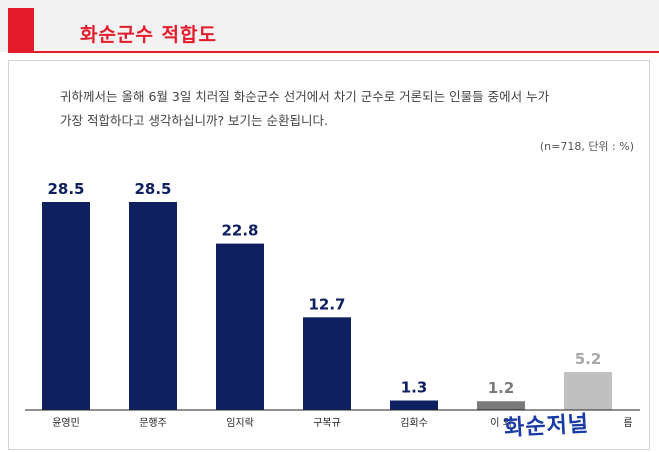 The image size is (659, 452). I want to click on bar-value-label-2: 22.8, so click(239, 231).